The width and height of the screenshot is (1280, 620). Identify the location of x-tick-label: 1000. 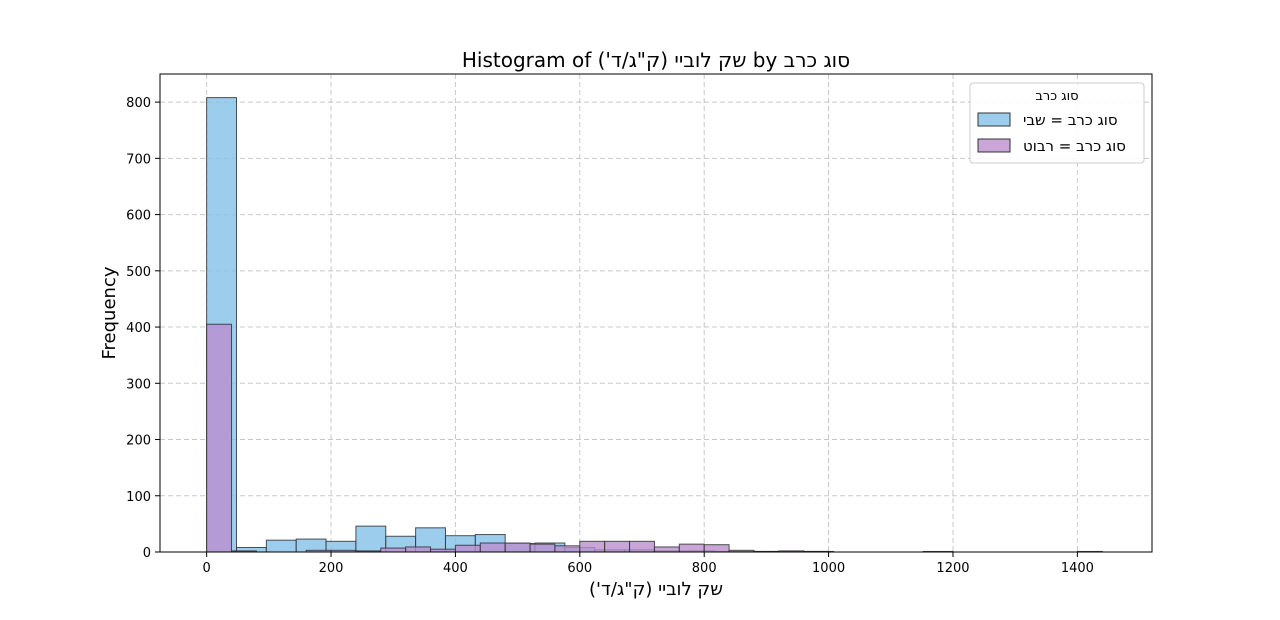
(828, 568).